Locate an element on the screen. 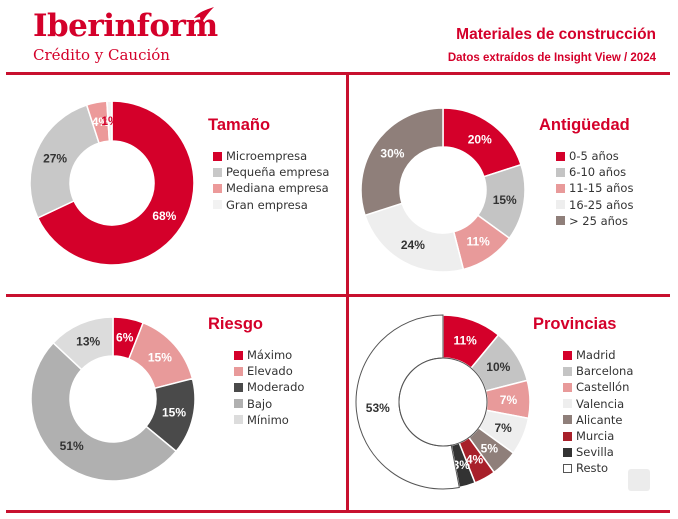  legend-item-antiguedad-0: 0-5 años is located at coordinates (594, 156).